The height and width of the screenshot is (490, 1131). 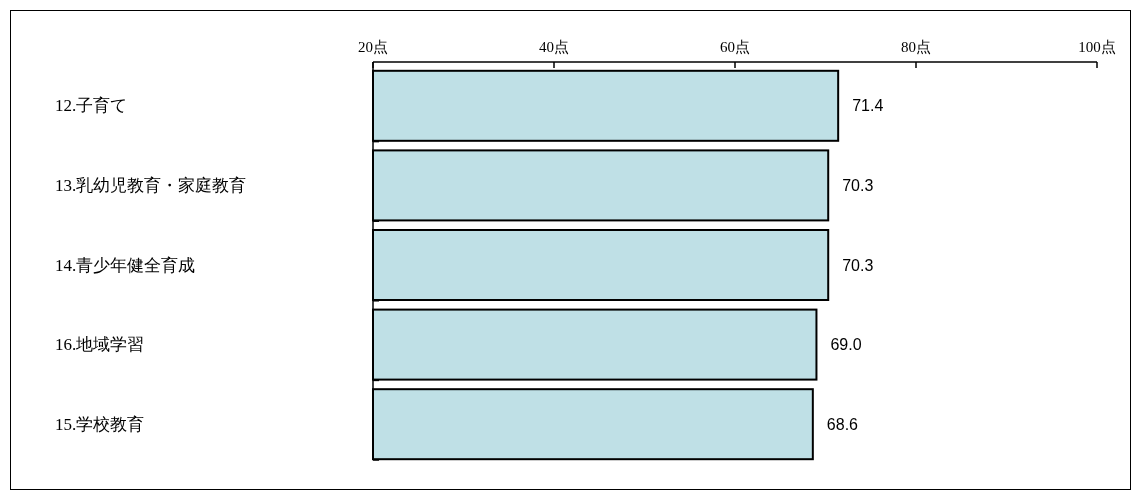 I want to click on data-label: 69.0, so click(x=846, y=345).